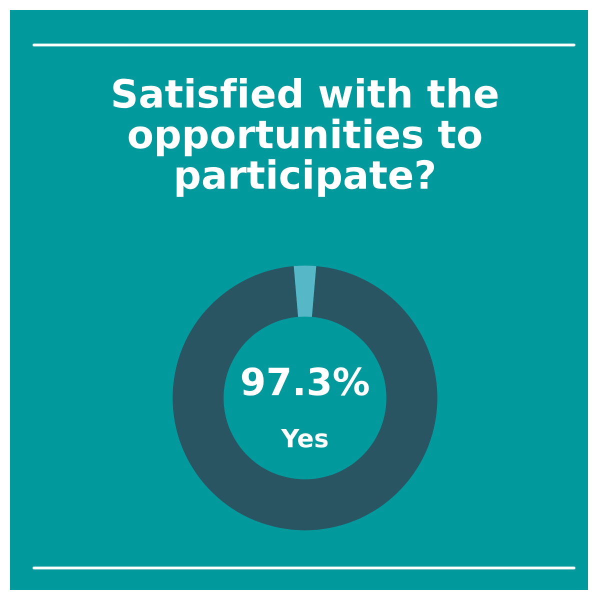  What do you see at coordinates (305, 137) in the screenshot?
I see `chart-title: Satisfied with the opportunities to participate?` at bounding box center [305, 137].